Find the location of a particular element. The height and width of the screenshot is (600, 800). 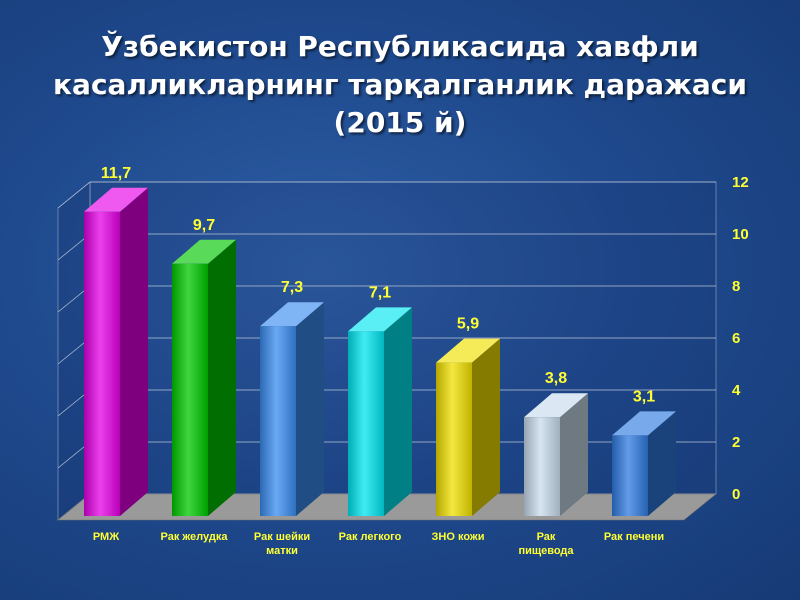

value-label: 5,9 is located at coordinates (468, 324).